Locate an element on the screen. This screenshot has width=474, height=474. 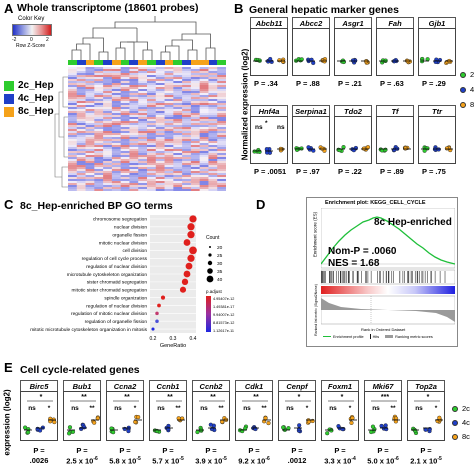
legend-label: 2c is located at coordinates (466, 408).